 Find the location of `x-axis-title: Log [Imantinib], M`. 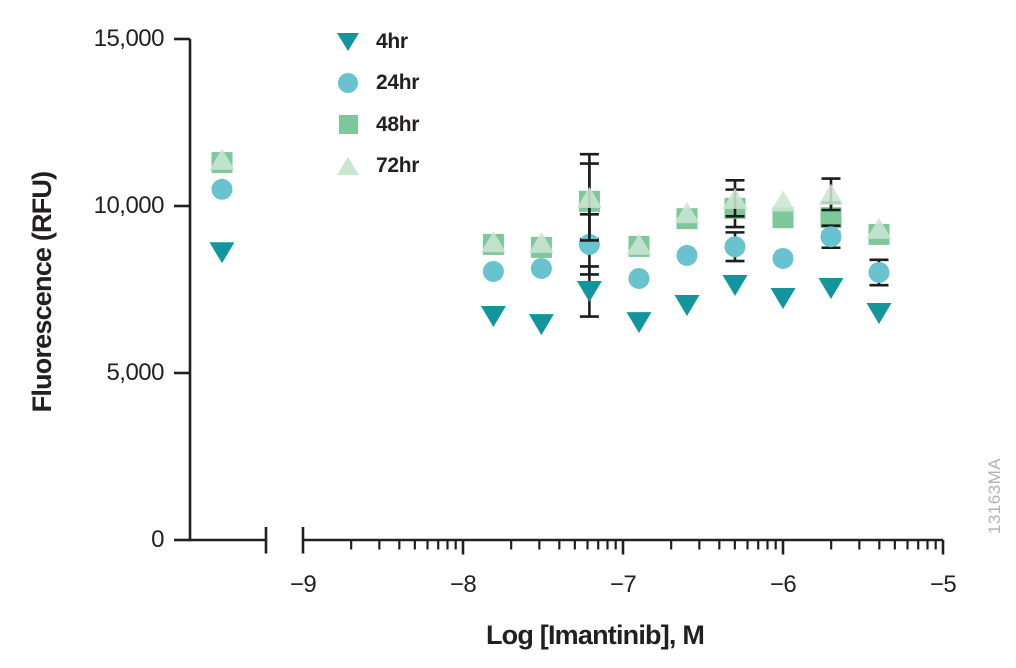

x-axis-title: Log [Imantinib], M is located at coordinates (595, 635).